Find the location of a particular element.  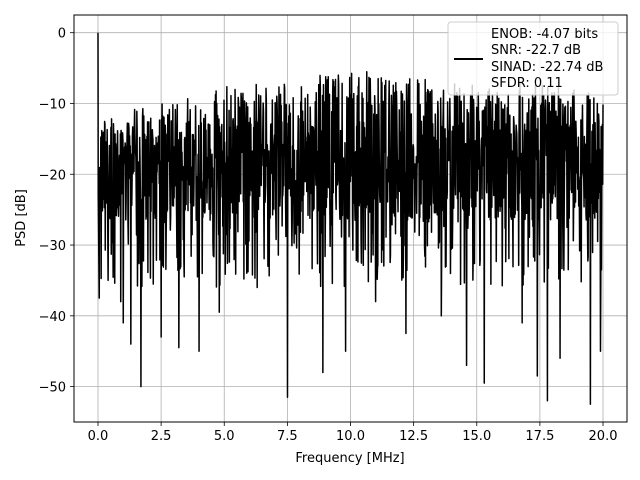

y-tick-label: −30 is located at coordinates (52, 246).